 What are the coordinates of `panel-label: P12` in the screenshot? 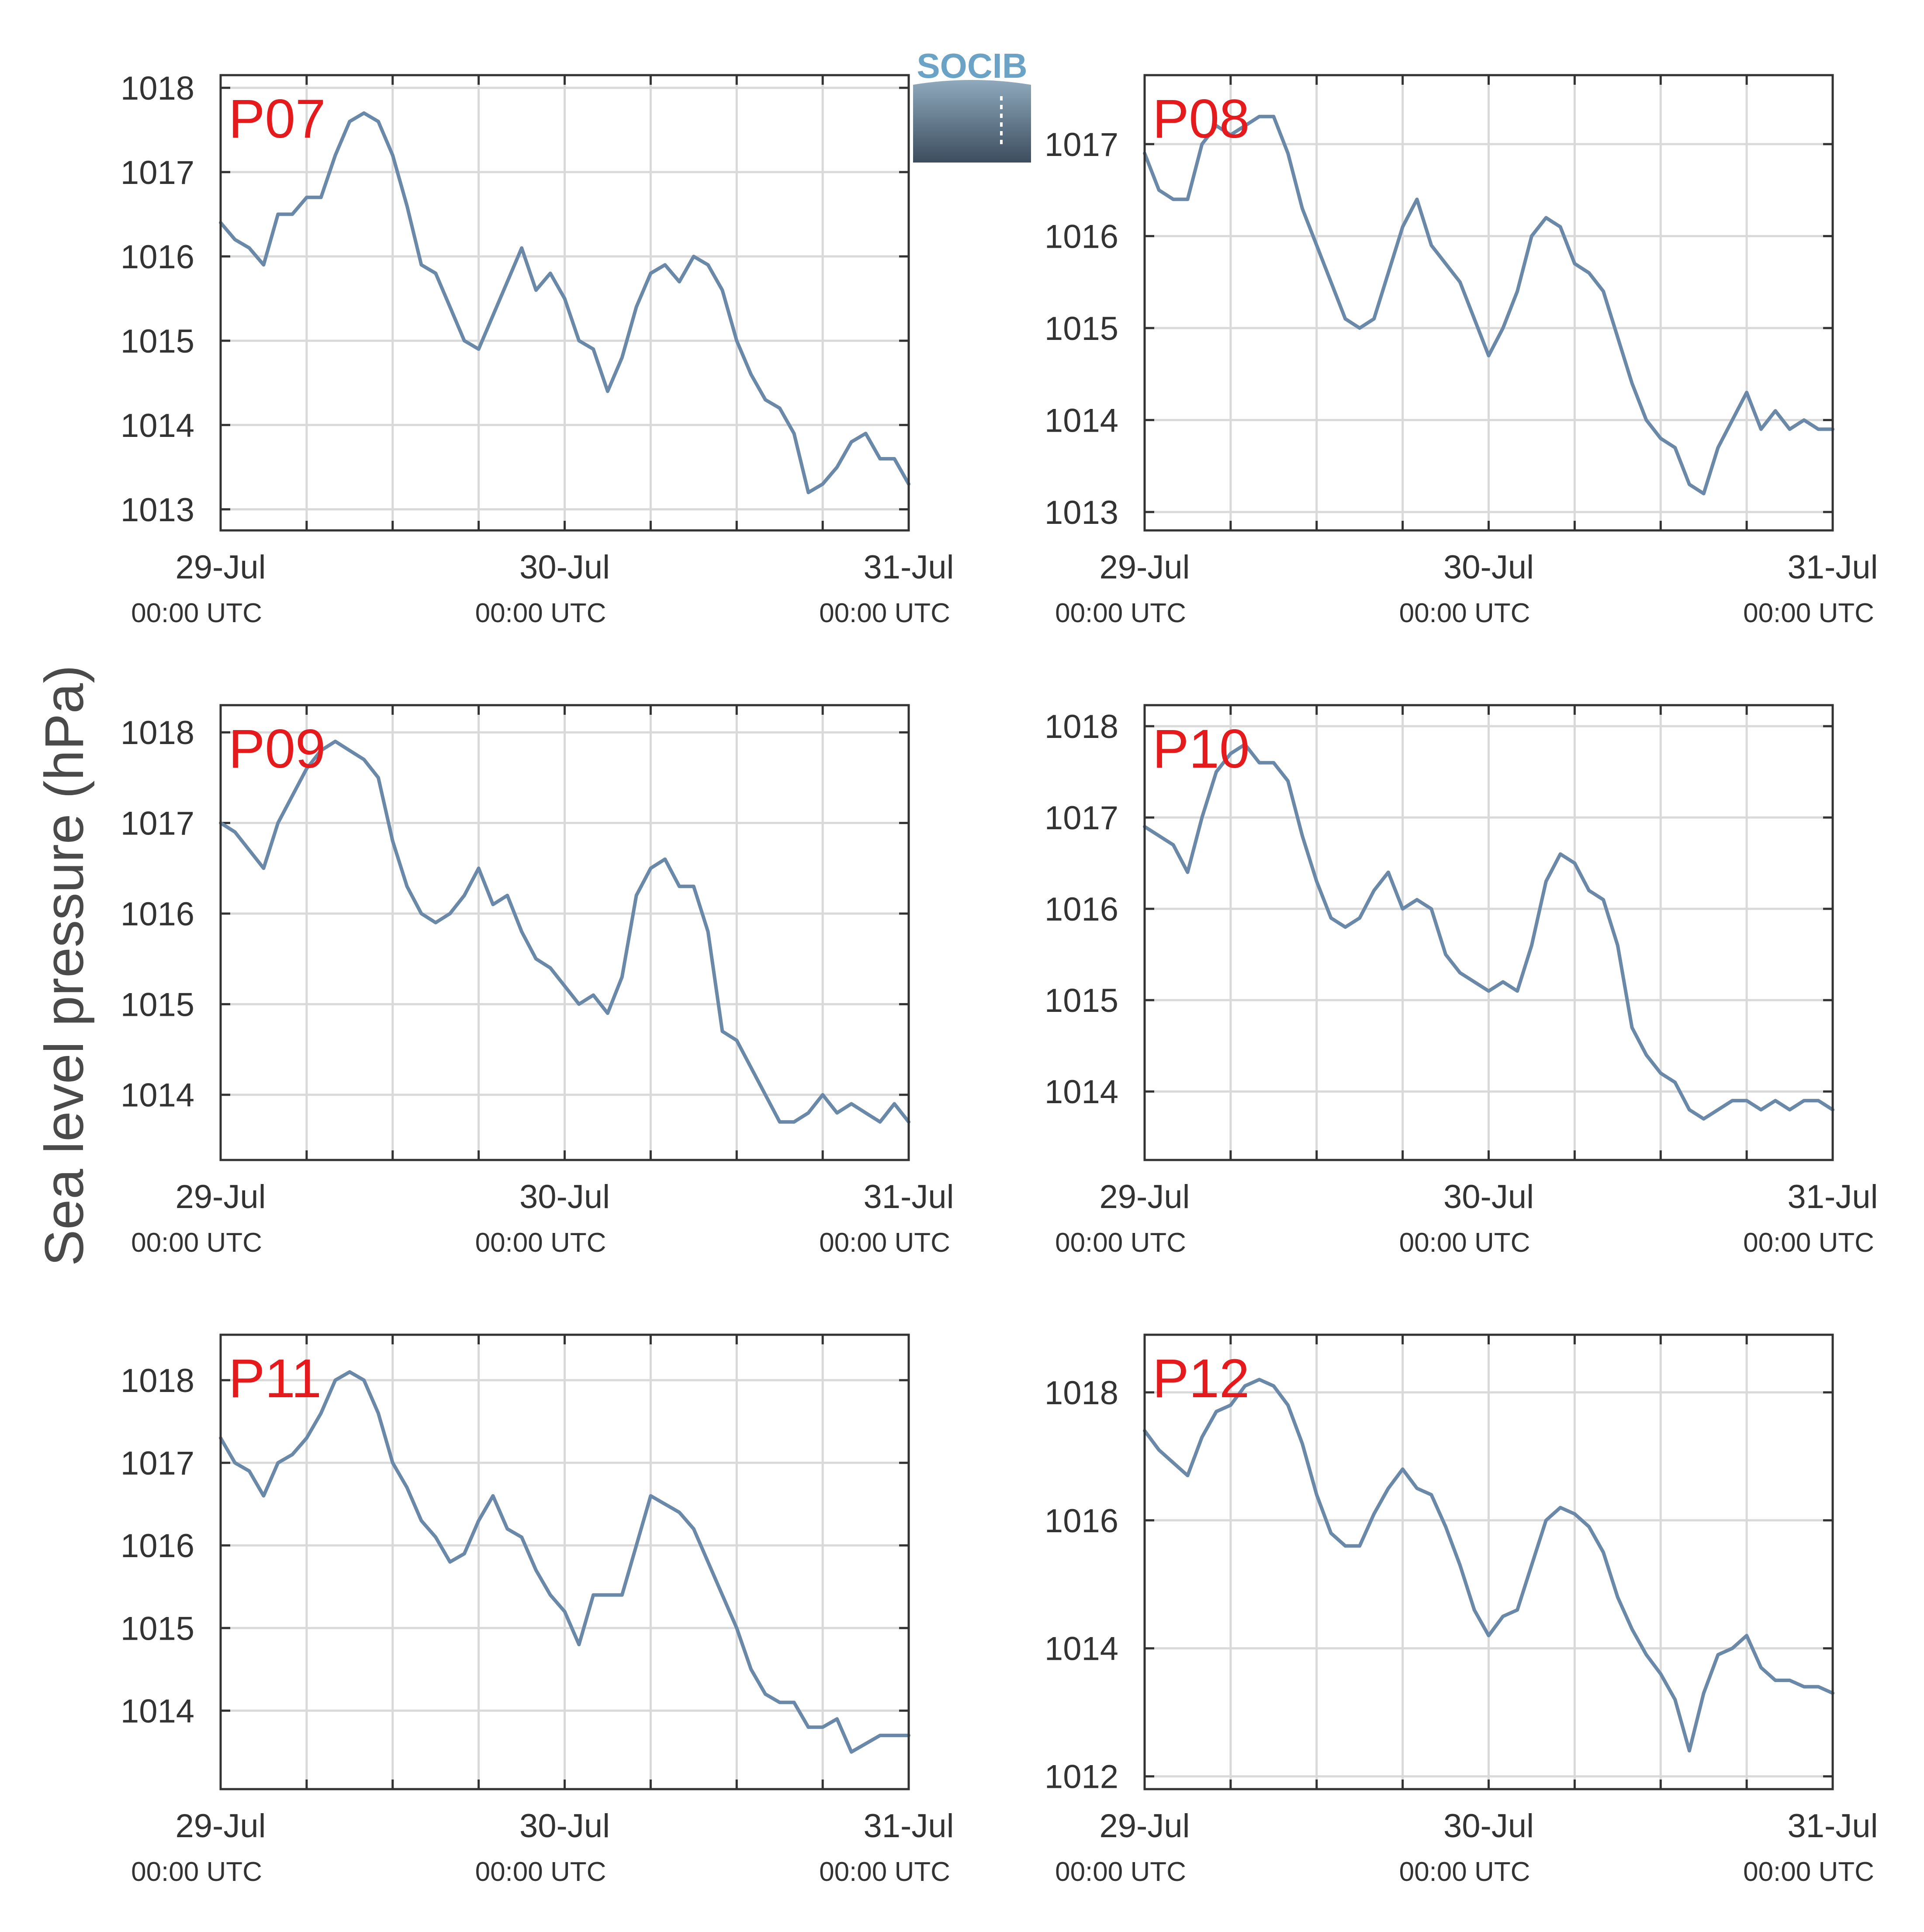 It's located at (1200, 1378).